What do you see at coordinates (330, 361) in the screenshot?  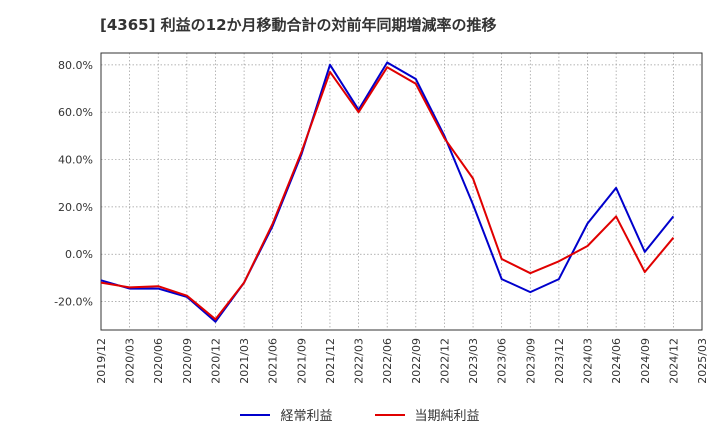 I see `x-tick-label: 2021/12` at bounding box center [330, 361].